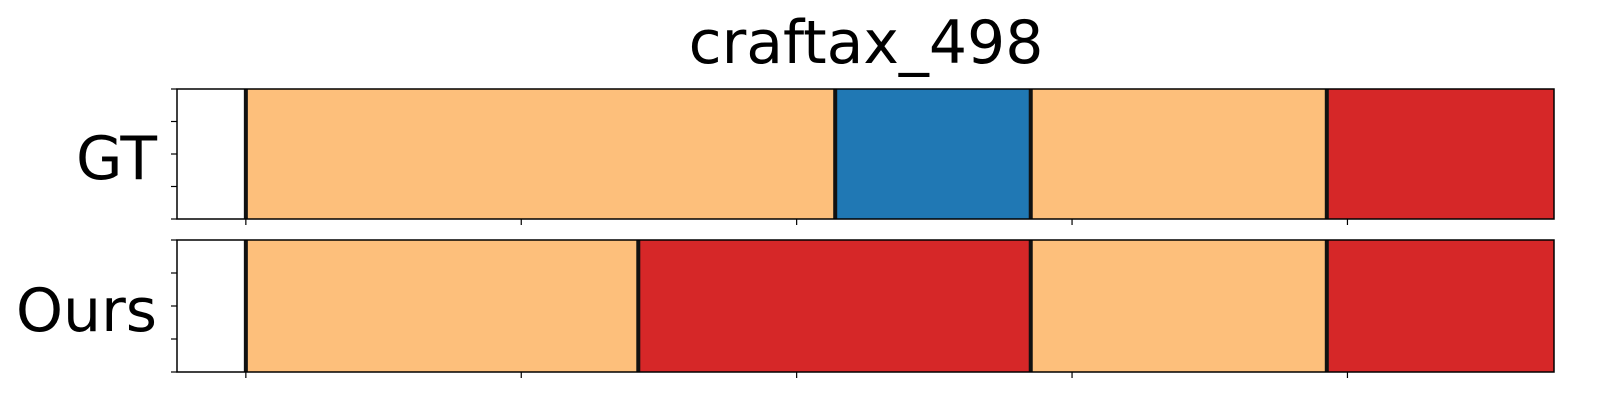  What do you see at coordinates (86, 311) in the screenshot?
I see `row-label-ours: Ours` at bounding box center [86, 311].